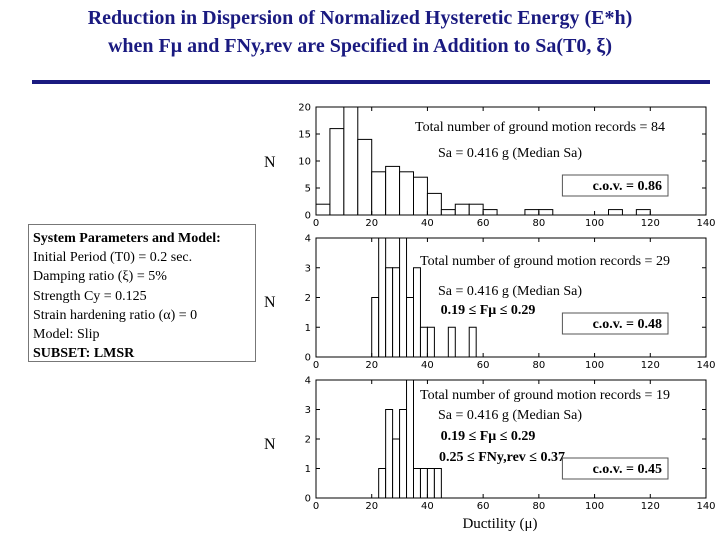  Describe the element at coordinates (627, 186) in the screenshot. I see `annotation-text: c.o.v. = 0.86` at that location.